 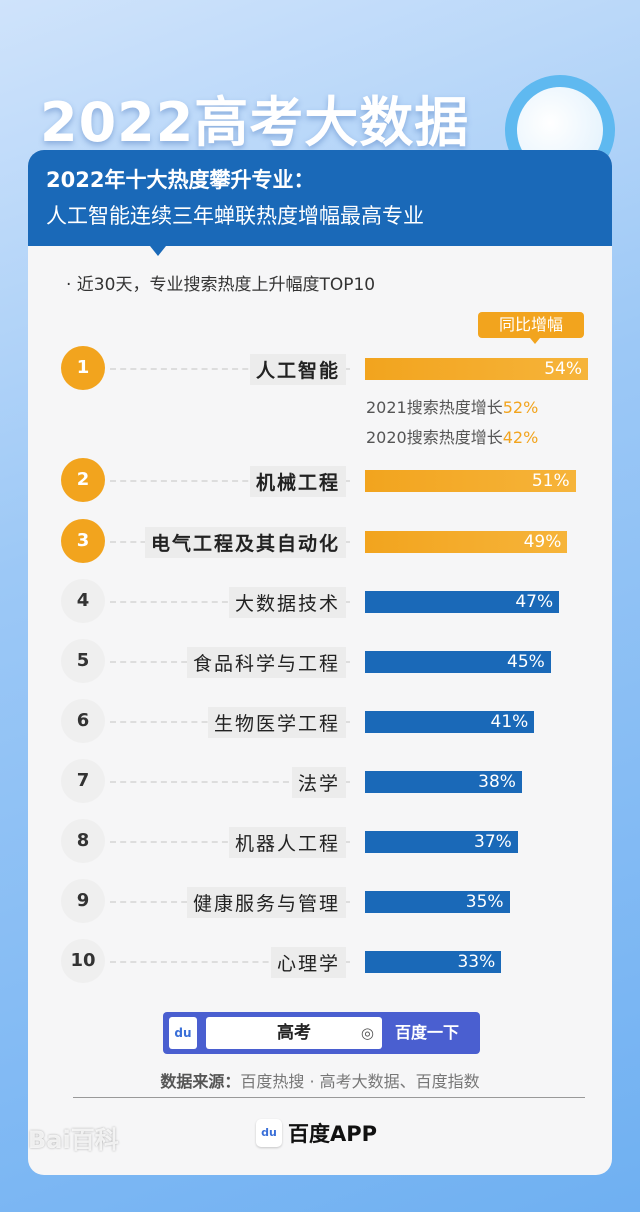 I want to click on bar-row: 6 生物医学工程 41%, so click(x=320, y=722).